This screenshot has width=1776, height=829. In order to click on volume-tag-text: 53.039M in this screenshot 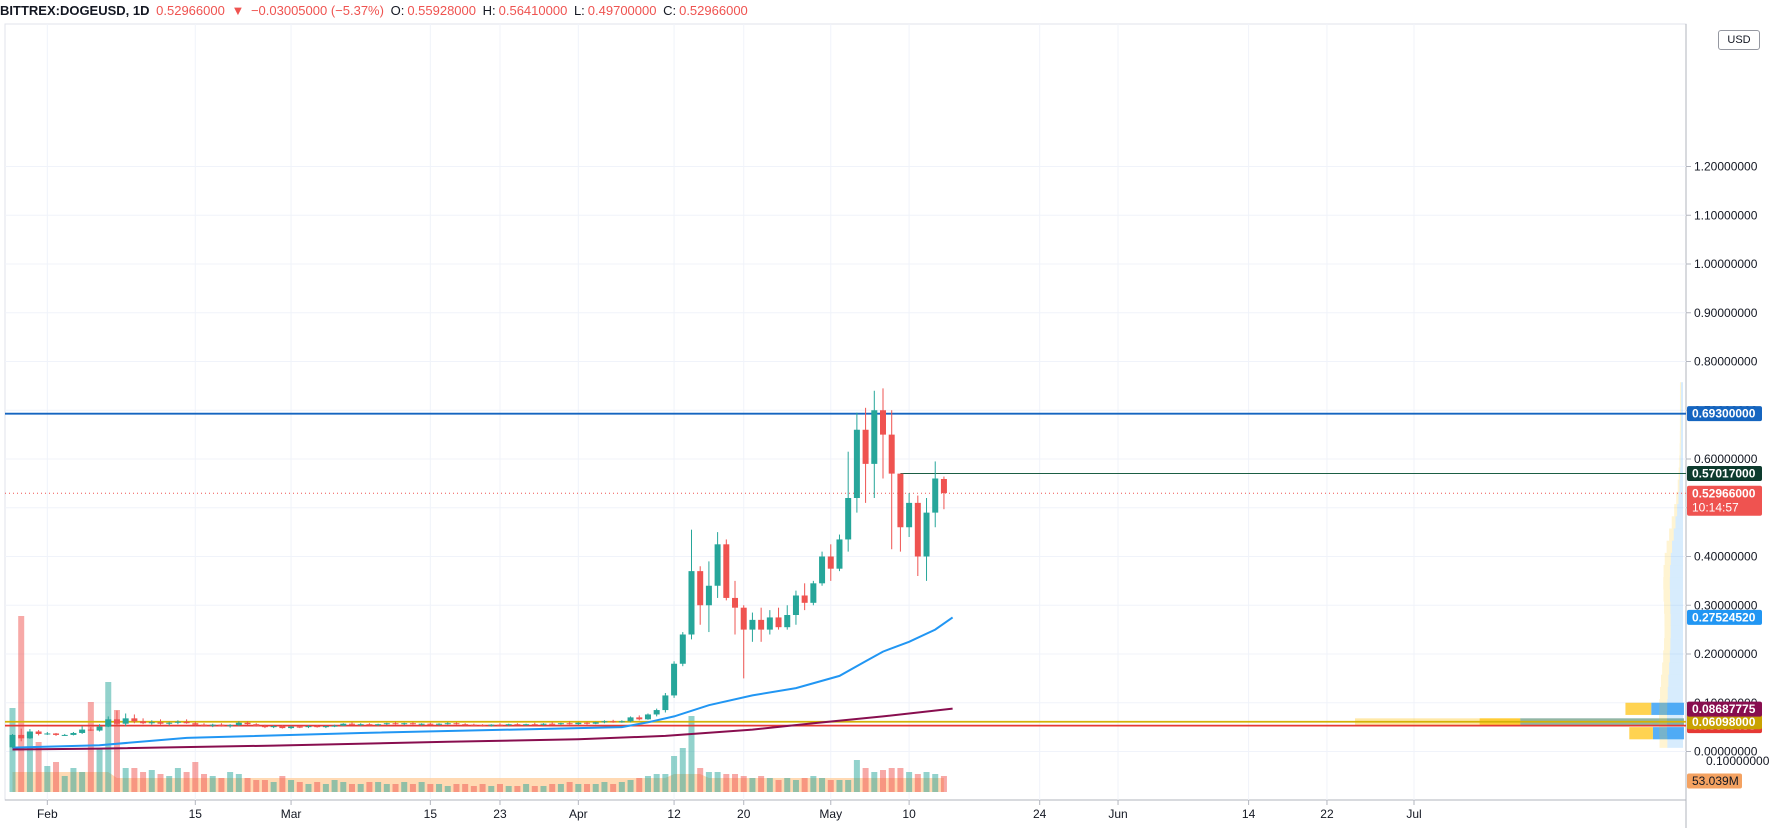, I will do `click(1715, 781)`.